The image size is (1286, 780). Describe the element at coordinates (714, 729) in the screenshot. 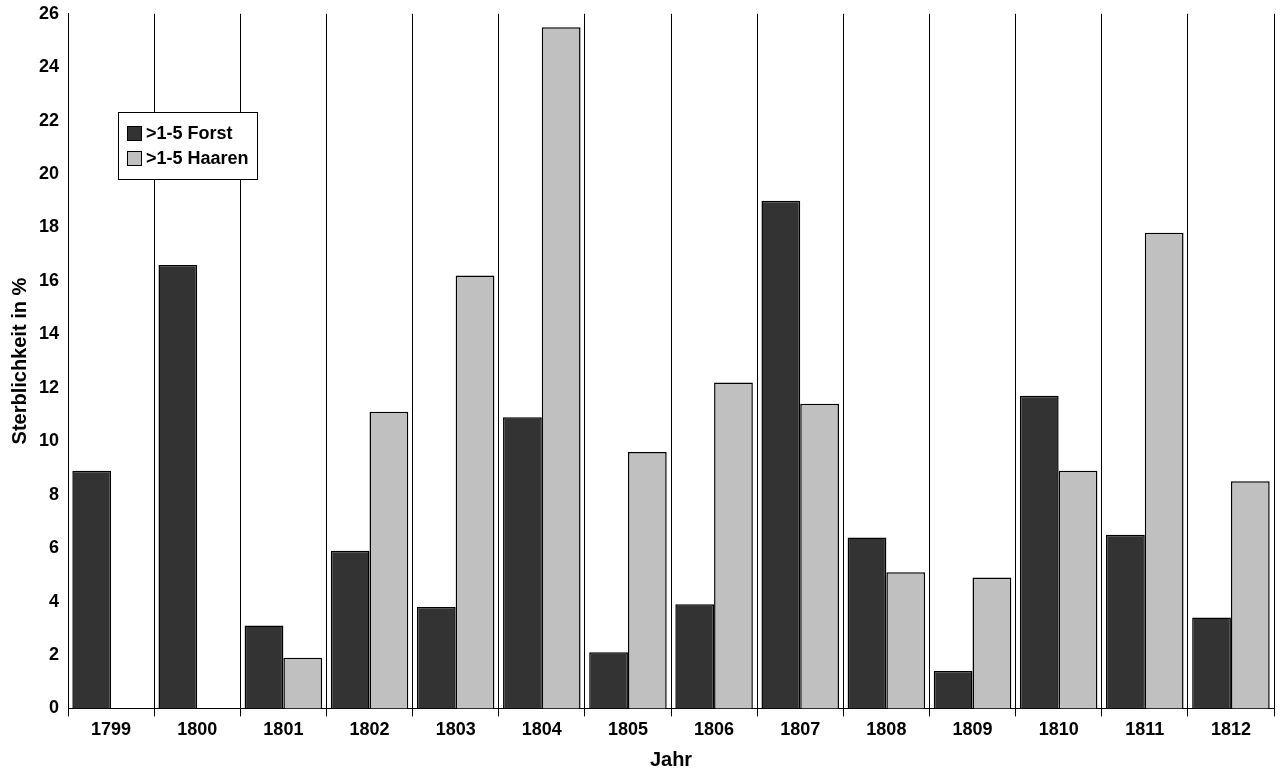

I see `x-tick-label: 1806` at that location.